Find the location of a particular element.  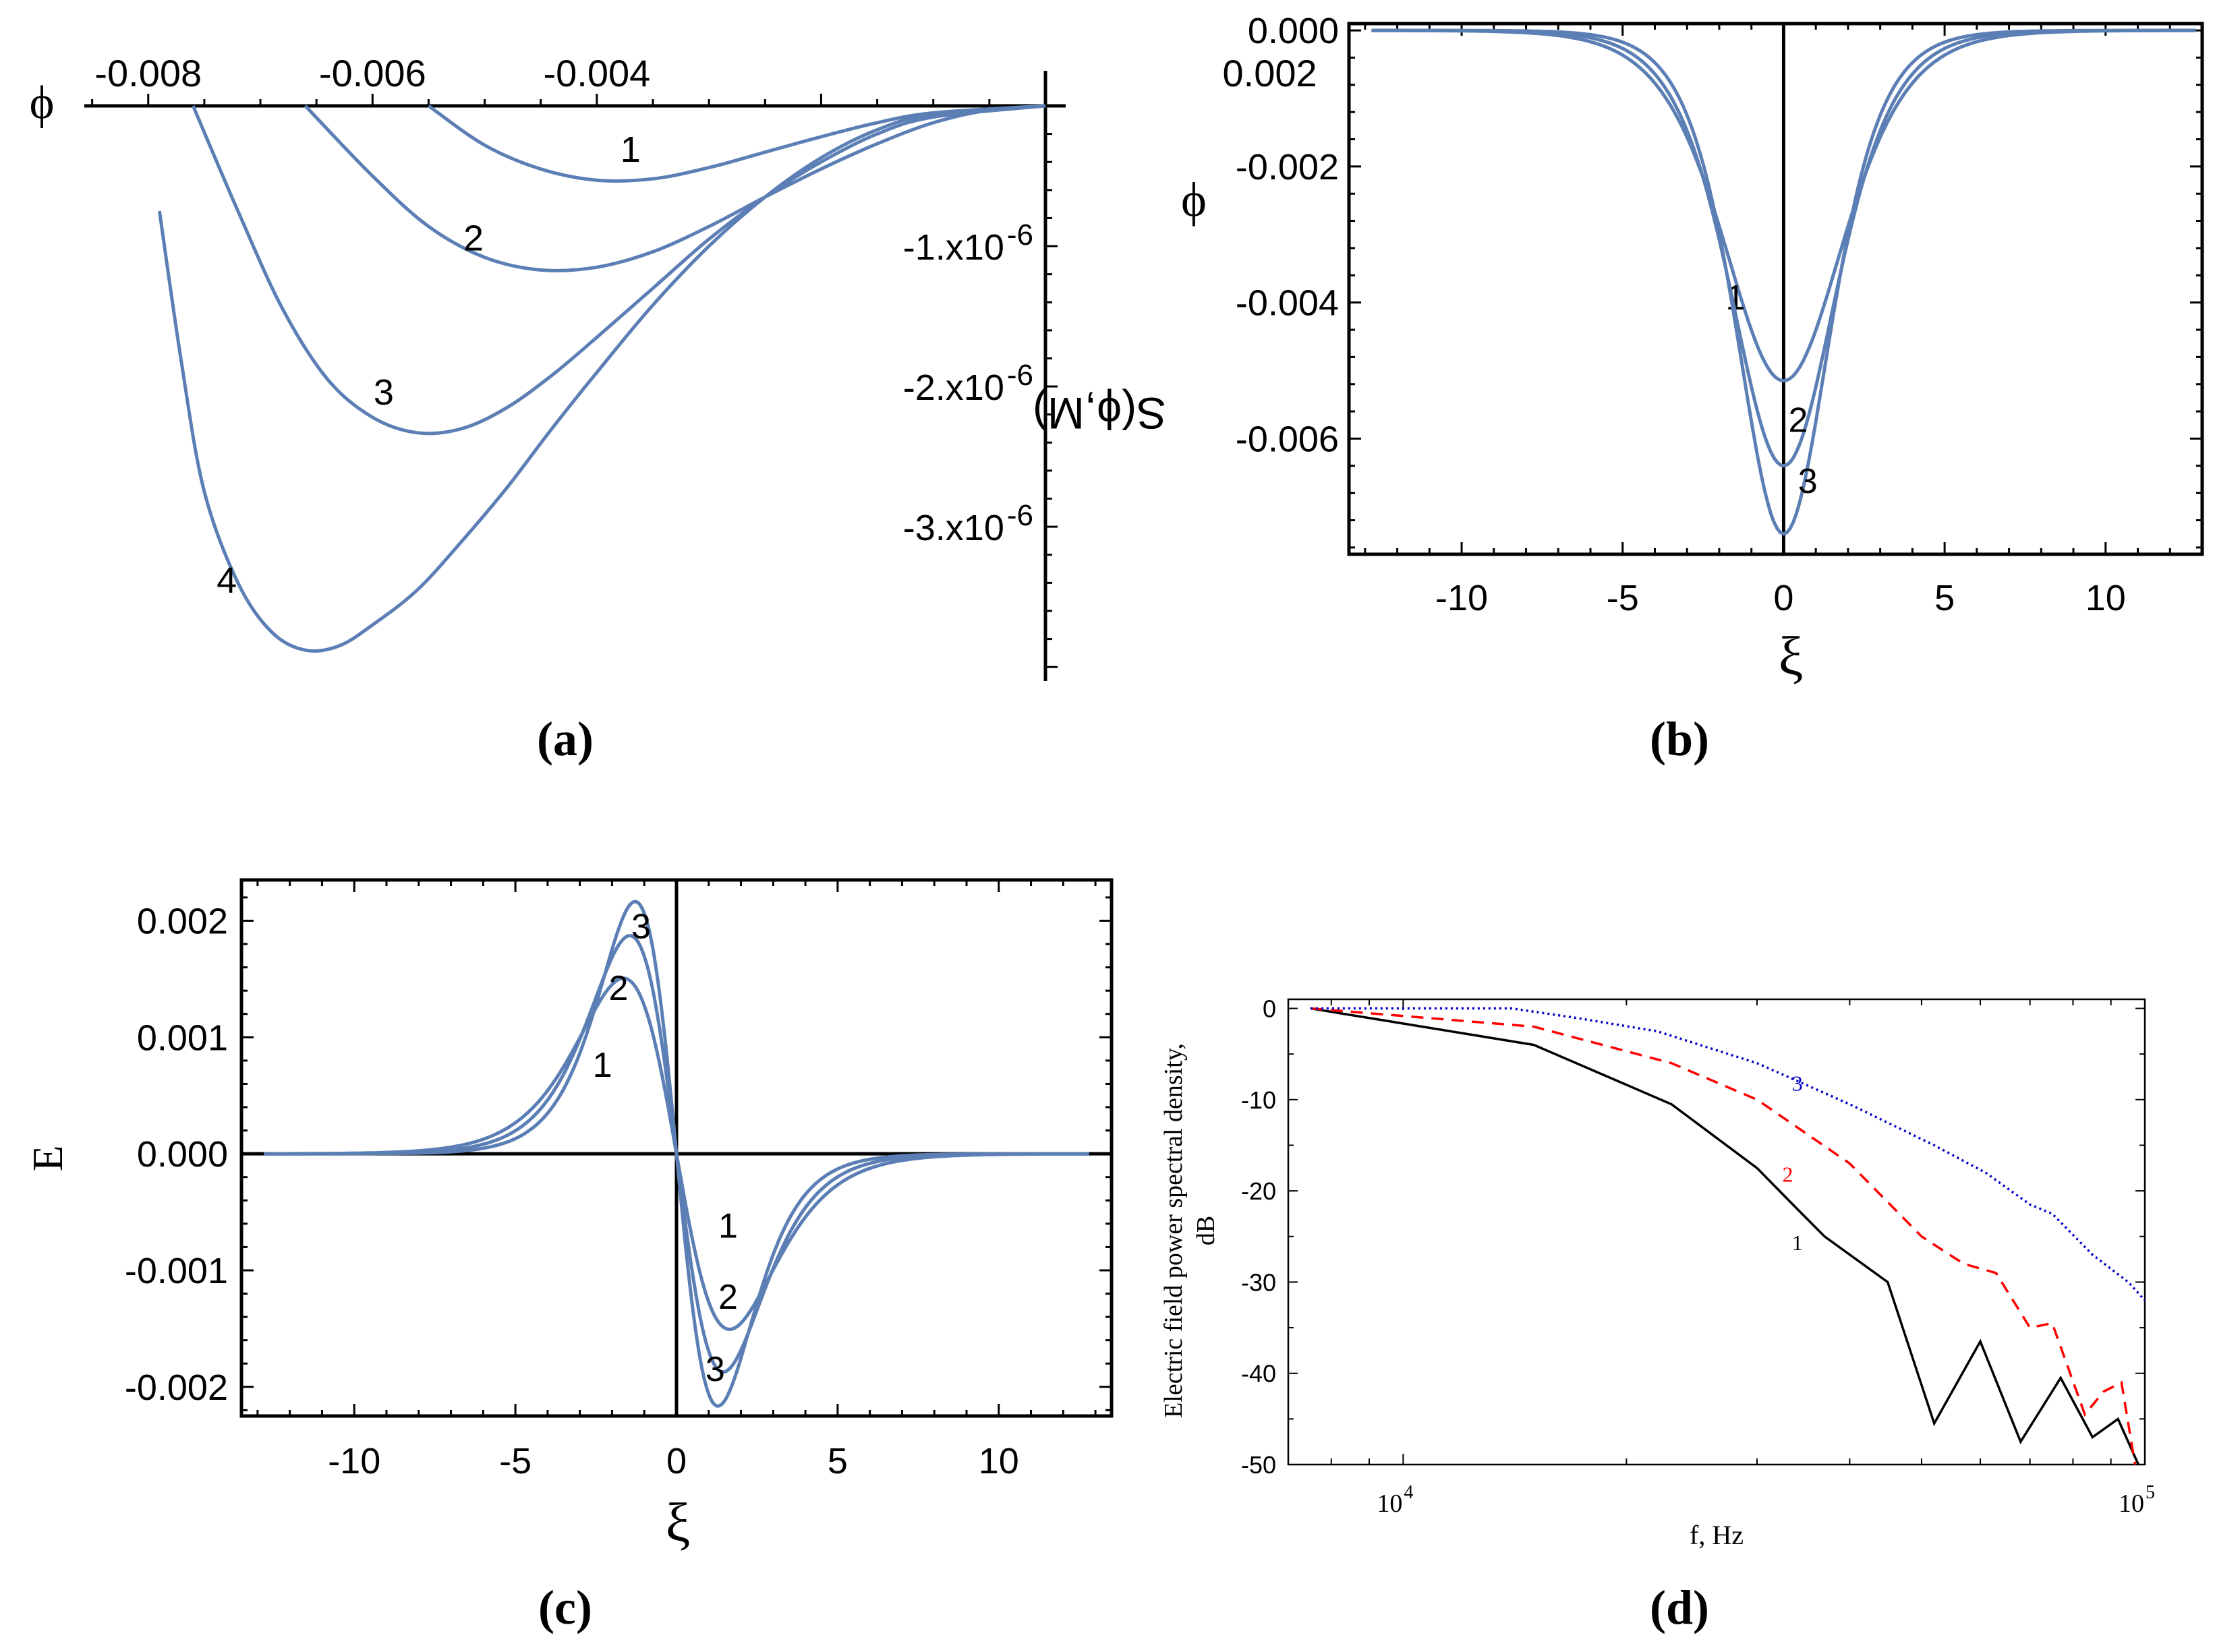

d-series-3-line is located at coordinates (1728, 1154).